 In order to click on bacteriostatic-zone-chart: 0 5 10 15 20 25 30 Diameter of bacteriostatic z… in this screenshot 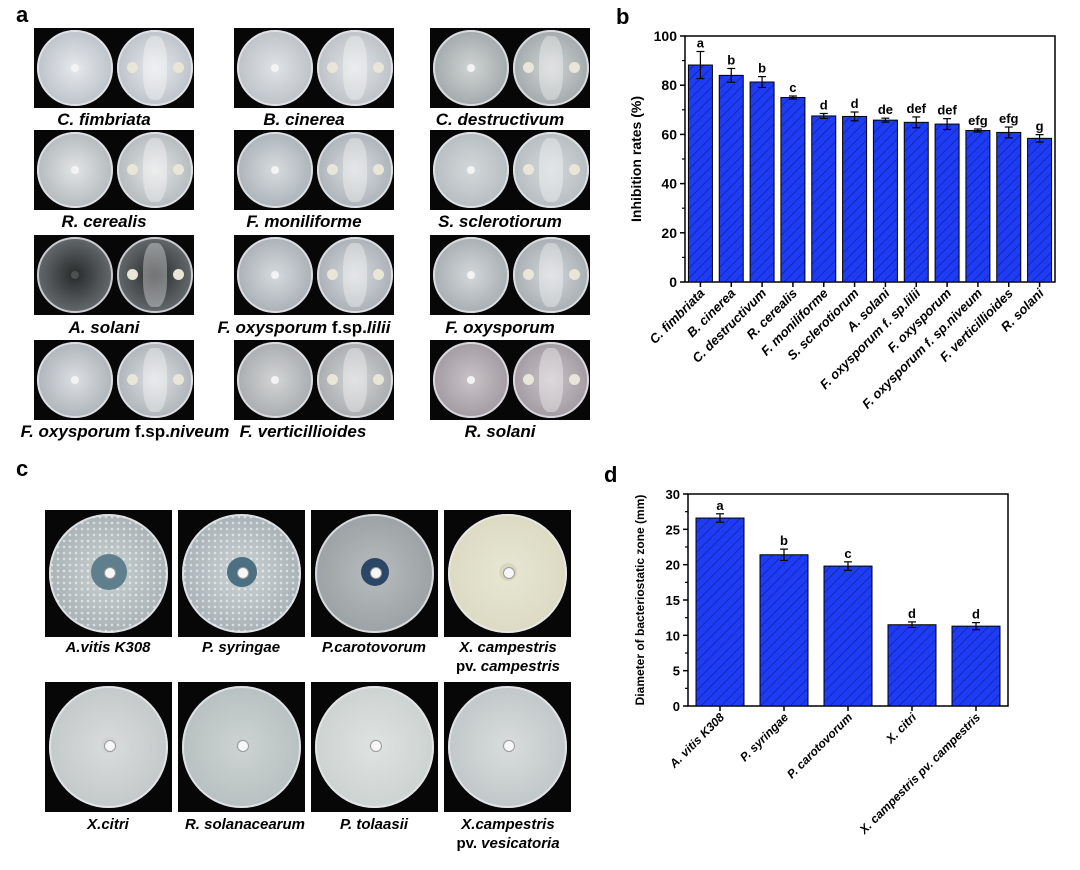, I will do `click(821, 662)`.